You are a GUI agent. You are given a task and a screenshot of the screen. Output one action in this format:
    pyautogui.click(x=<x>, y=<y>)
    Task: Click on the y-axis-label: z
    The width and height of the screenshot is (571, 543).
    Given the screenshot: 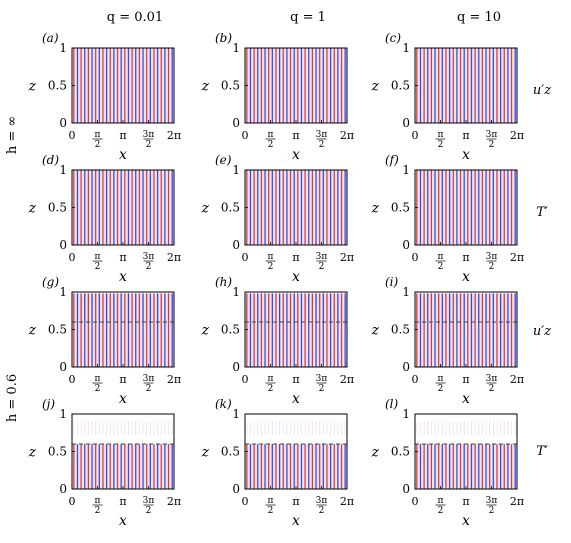 What is the action you would take?
    pyautogui.click(x=375, y=209)
    